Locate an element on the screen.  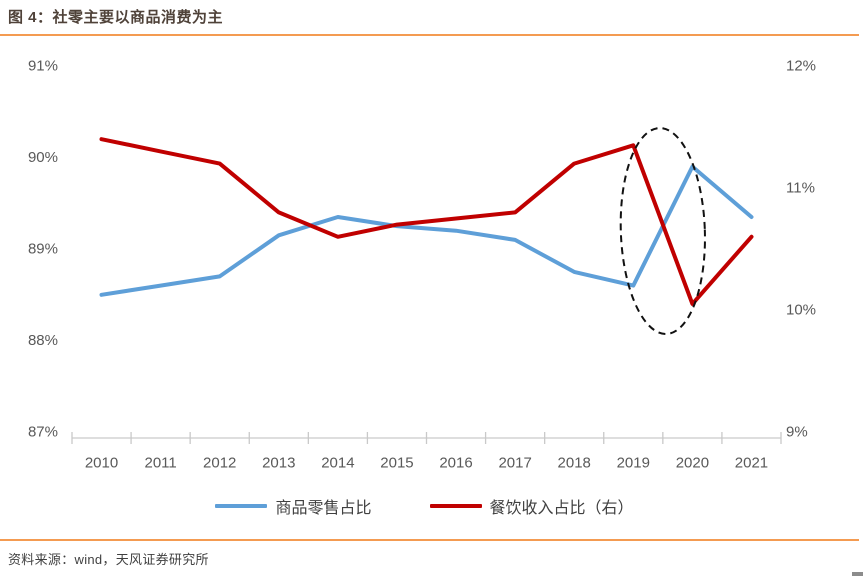
left-axis-tick-label: 87% is located at coordinates (43, 432).